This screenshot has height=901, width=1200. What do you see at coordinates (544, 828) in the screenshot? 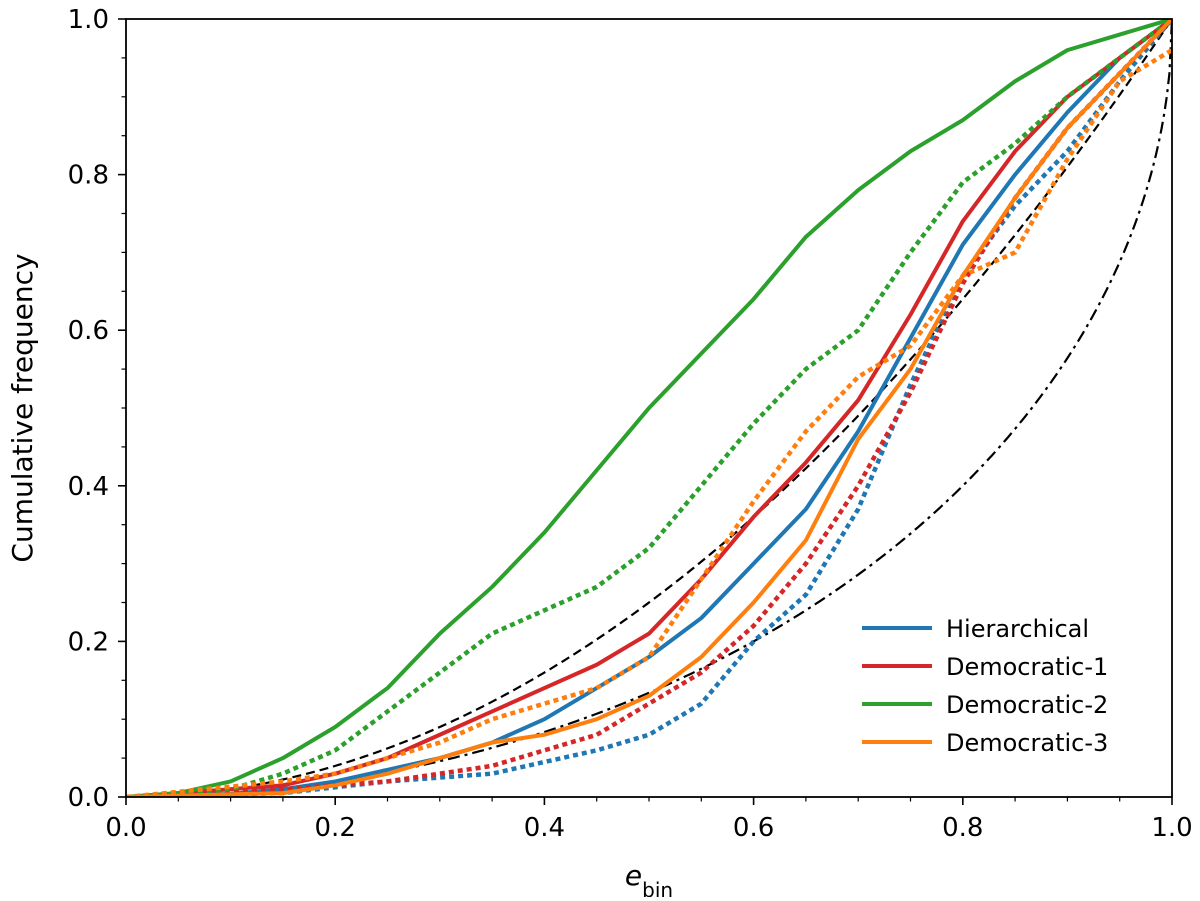
I see `x-tick-label: 0.4` at bounding box center [544, 828].